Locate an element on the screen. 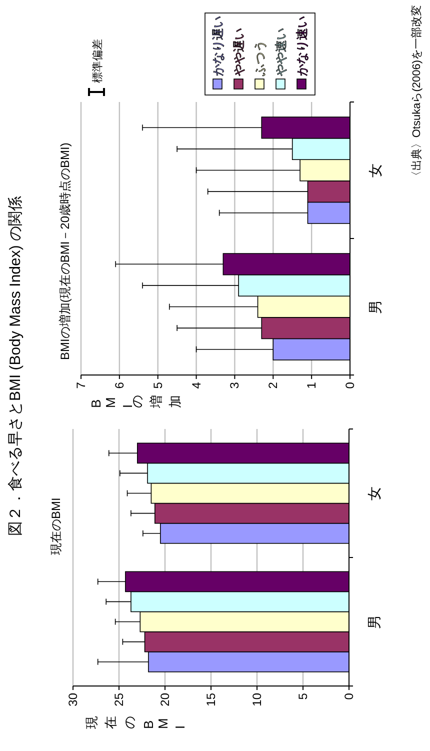 The image size is (430, 751). text: 標準偏差 is located at coordinates (98, 61).